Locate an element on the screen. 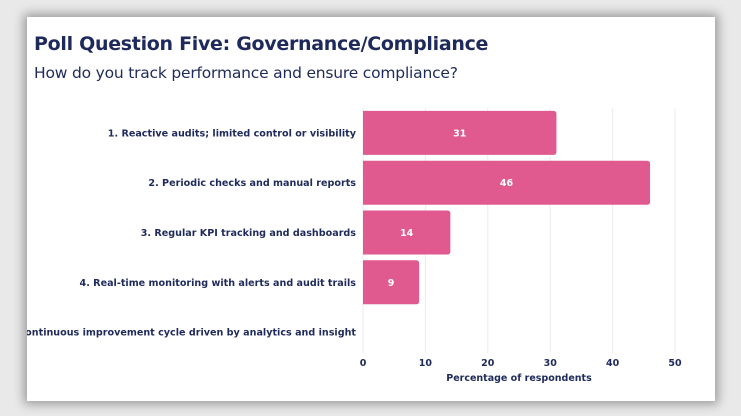 Image resolution: width=741 pixels, height=416 pixels. x-tick-label: 40 is located at coordinates (613, 363).